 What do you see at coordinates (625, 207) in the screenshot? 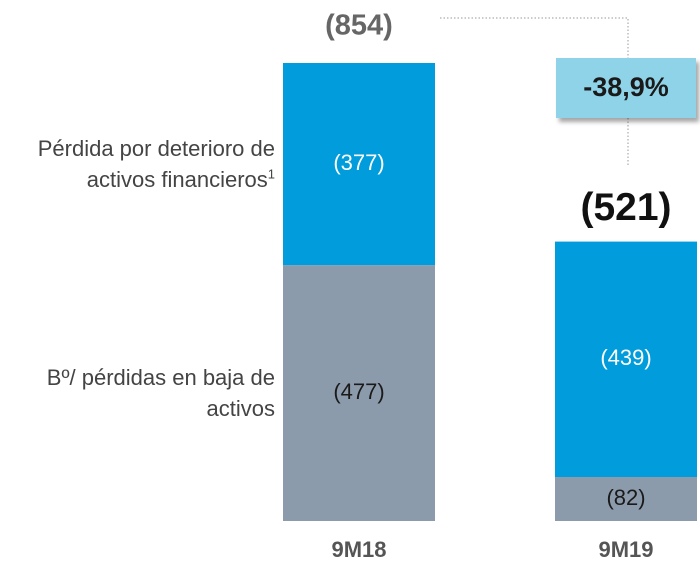
I see `total-label: (521)` at bounding box center [625, 207].